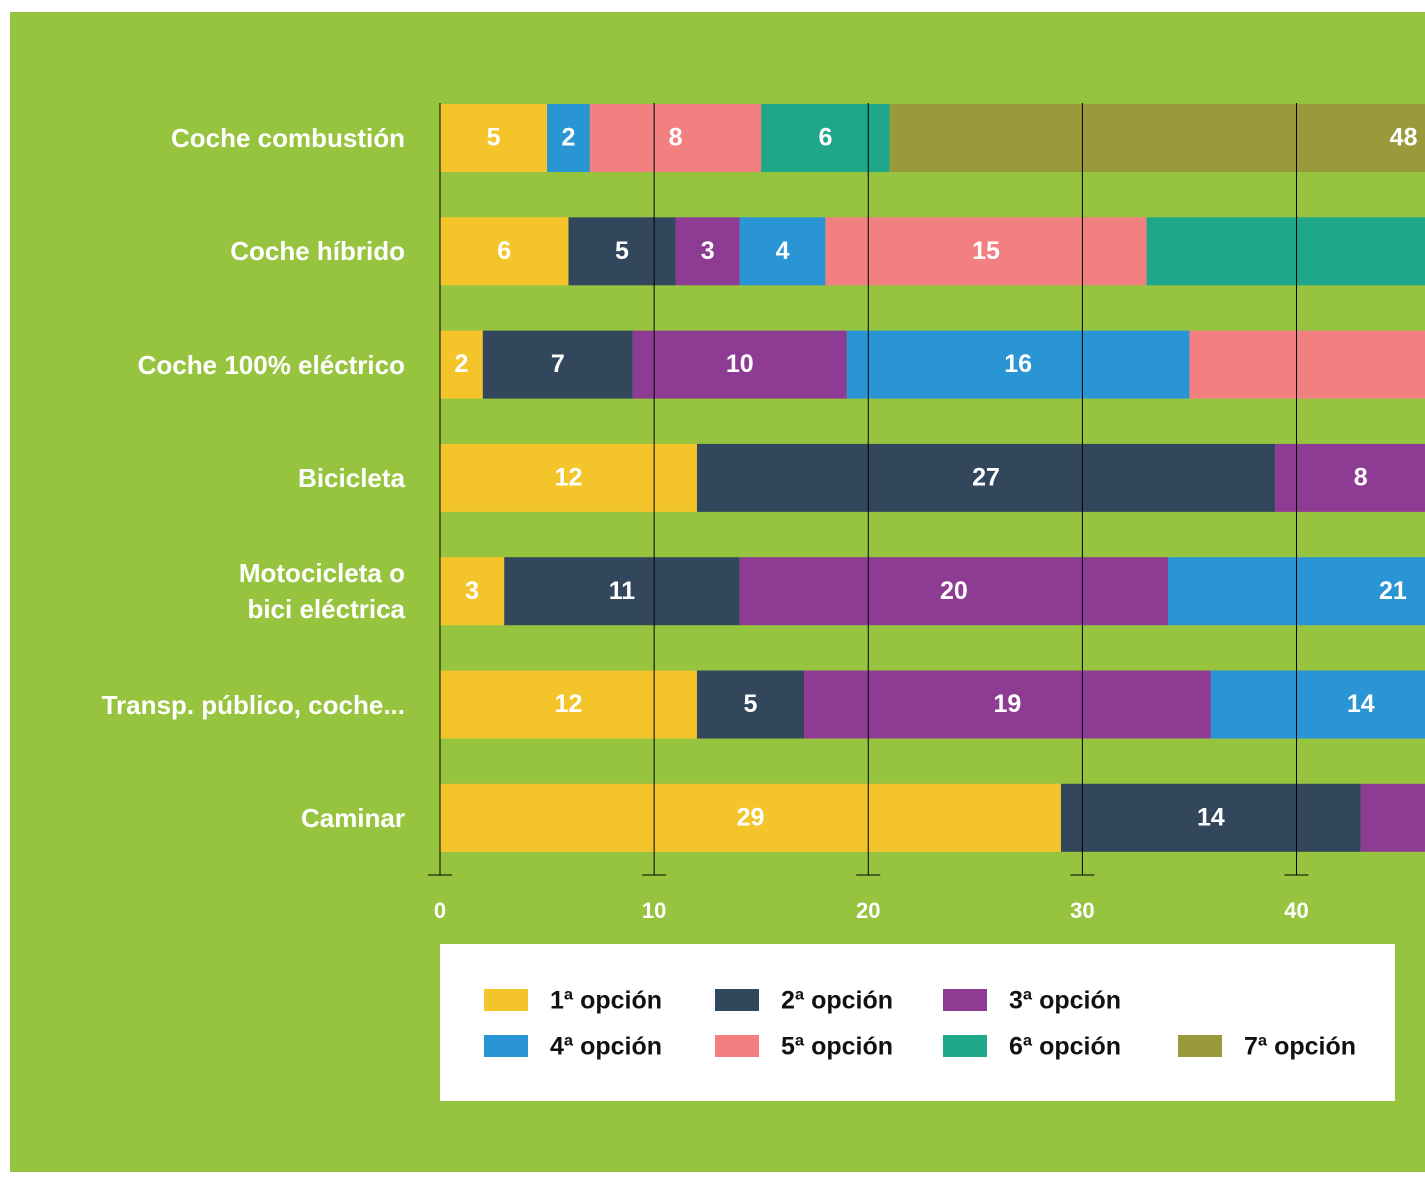 This screenshot has height=1183, width=1425. I want to click on legend-box, so click(917, 1022).